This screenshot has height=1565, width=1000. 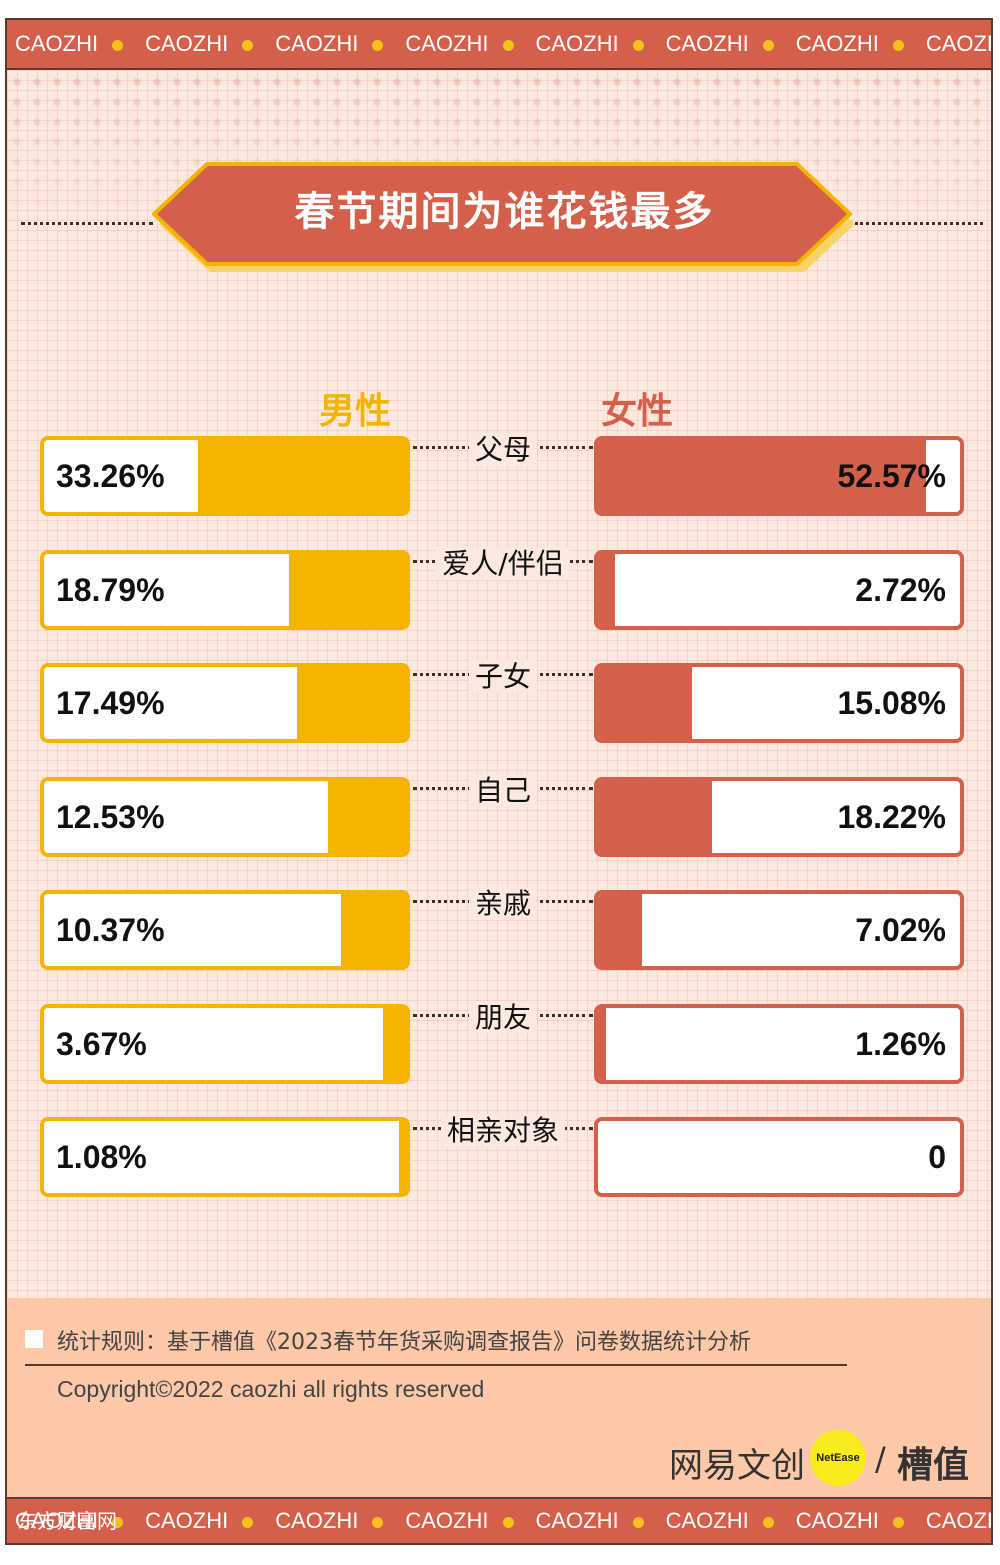 I want to click on data-label-male: 18.79%, so click(x=110, y=590).